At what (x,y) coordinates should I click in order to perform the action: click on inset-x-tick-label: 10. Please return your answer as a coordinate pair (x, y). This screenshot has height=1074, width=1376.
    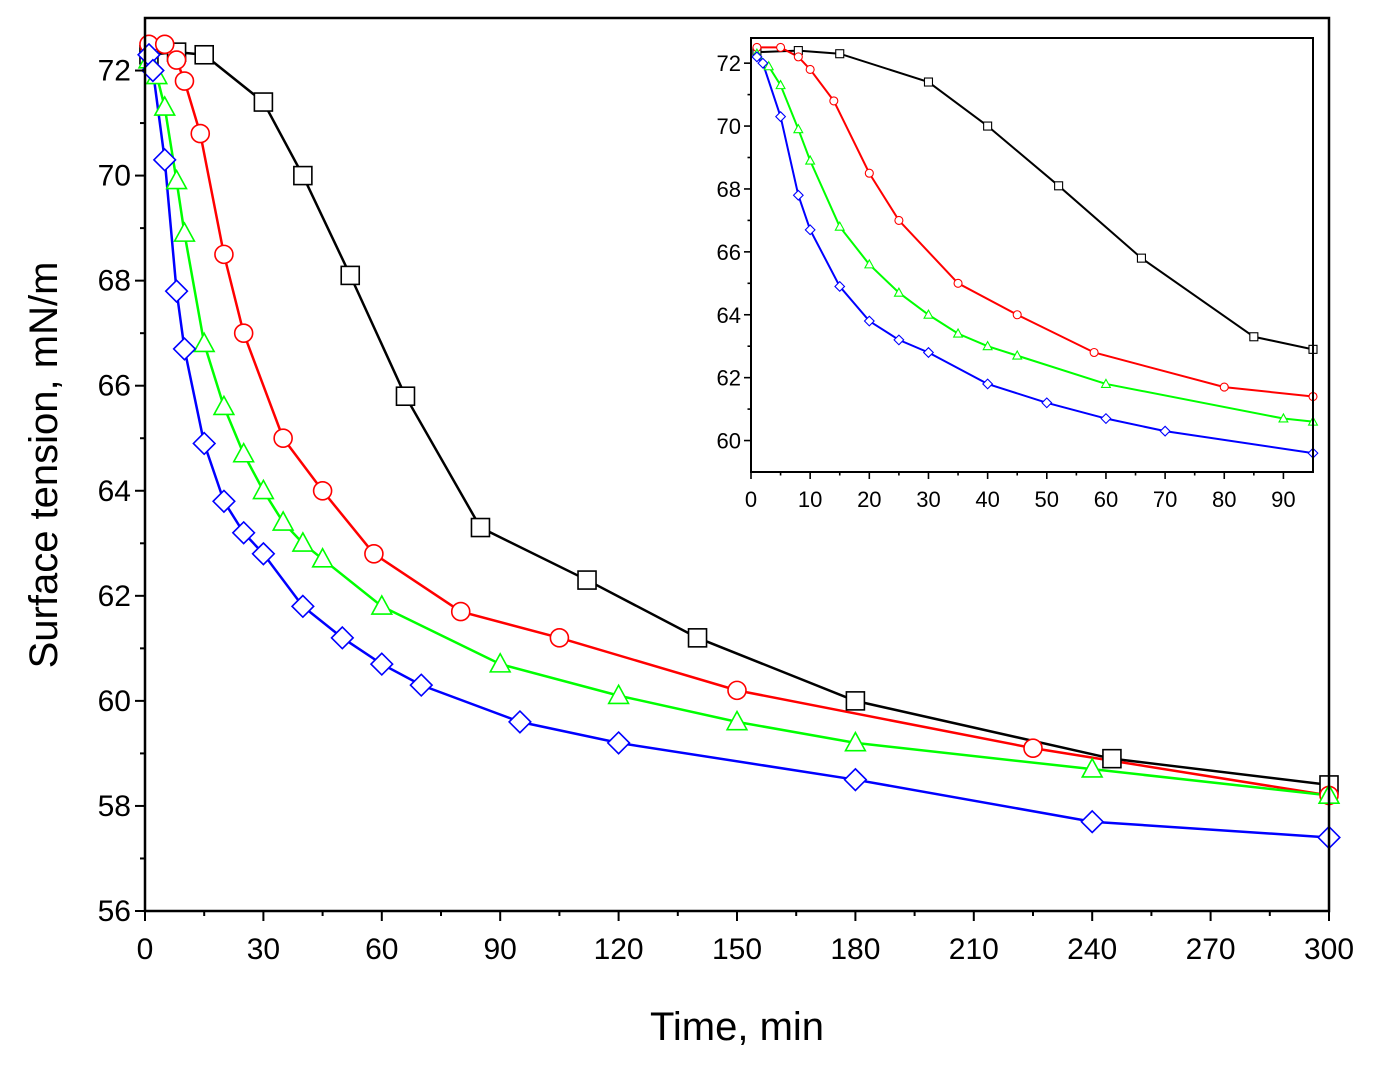
    Looking at the image, I should click on (810, 499).